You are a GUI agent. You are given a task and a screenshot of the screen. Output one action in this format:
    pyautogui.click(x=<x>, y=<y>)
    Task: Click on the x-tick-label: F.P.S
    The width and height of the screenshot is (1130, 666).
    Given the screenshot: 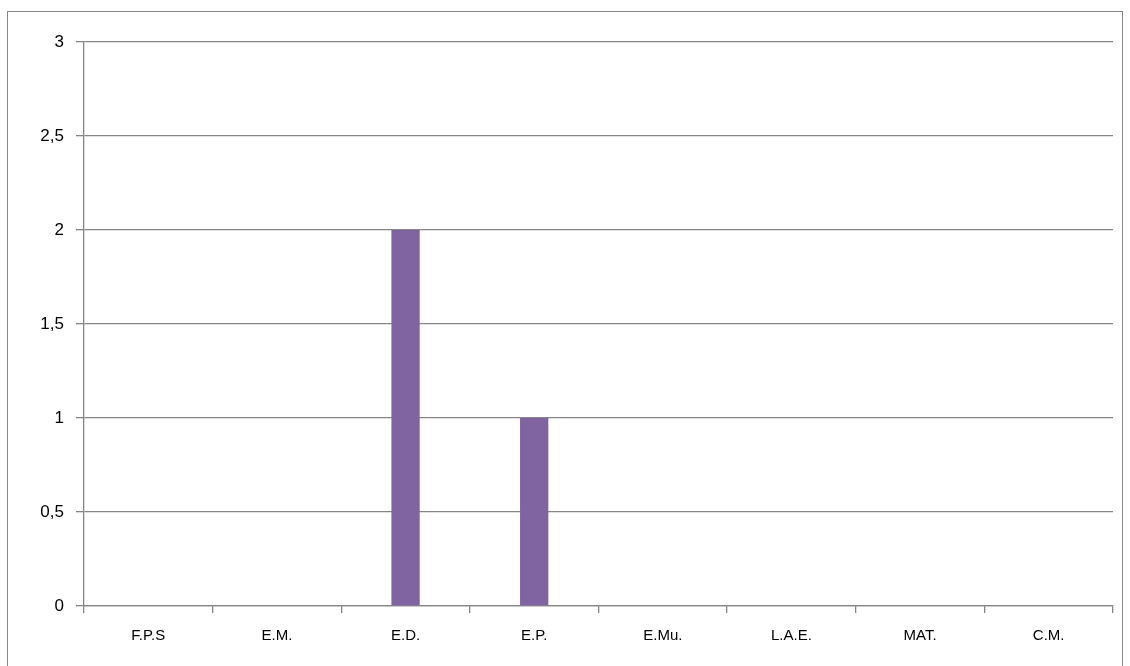 What is the action you would take?
    pyautogui.click(x=148, y=635)
    